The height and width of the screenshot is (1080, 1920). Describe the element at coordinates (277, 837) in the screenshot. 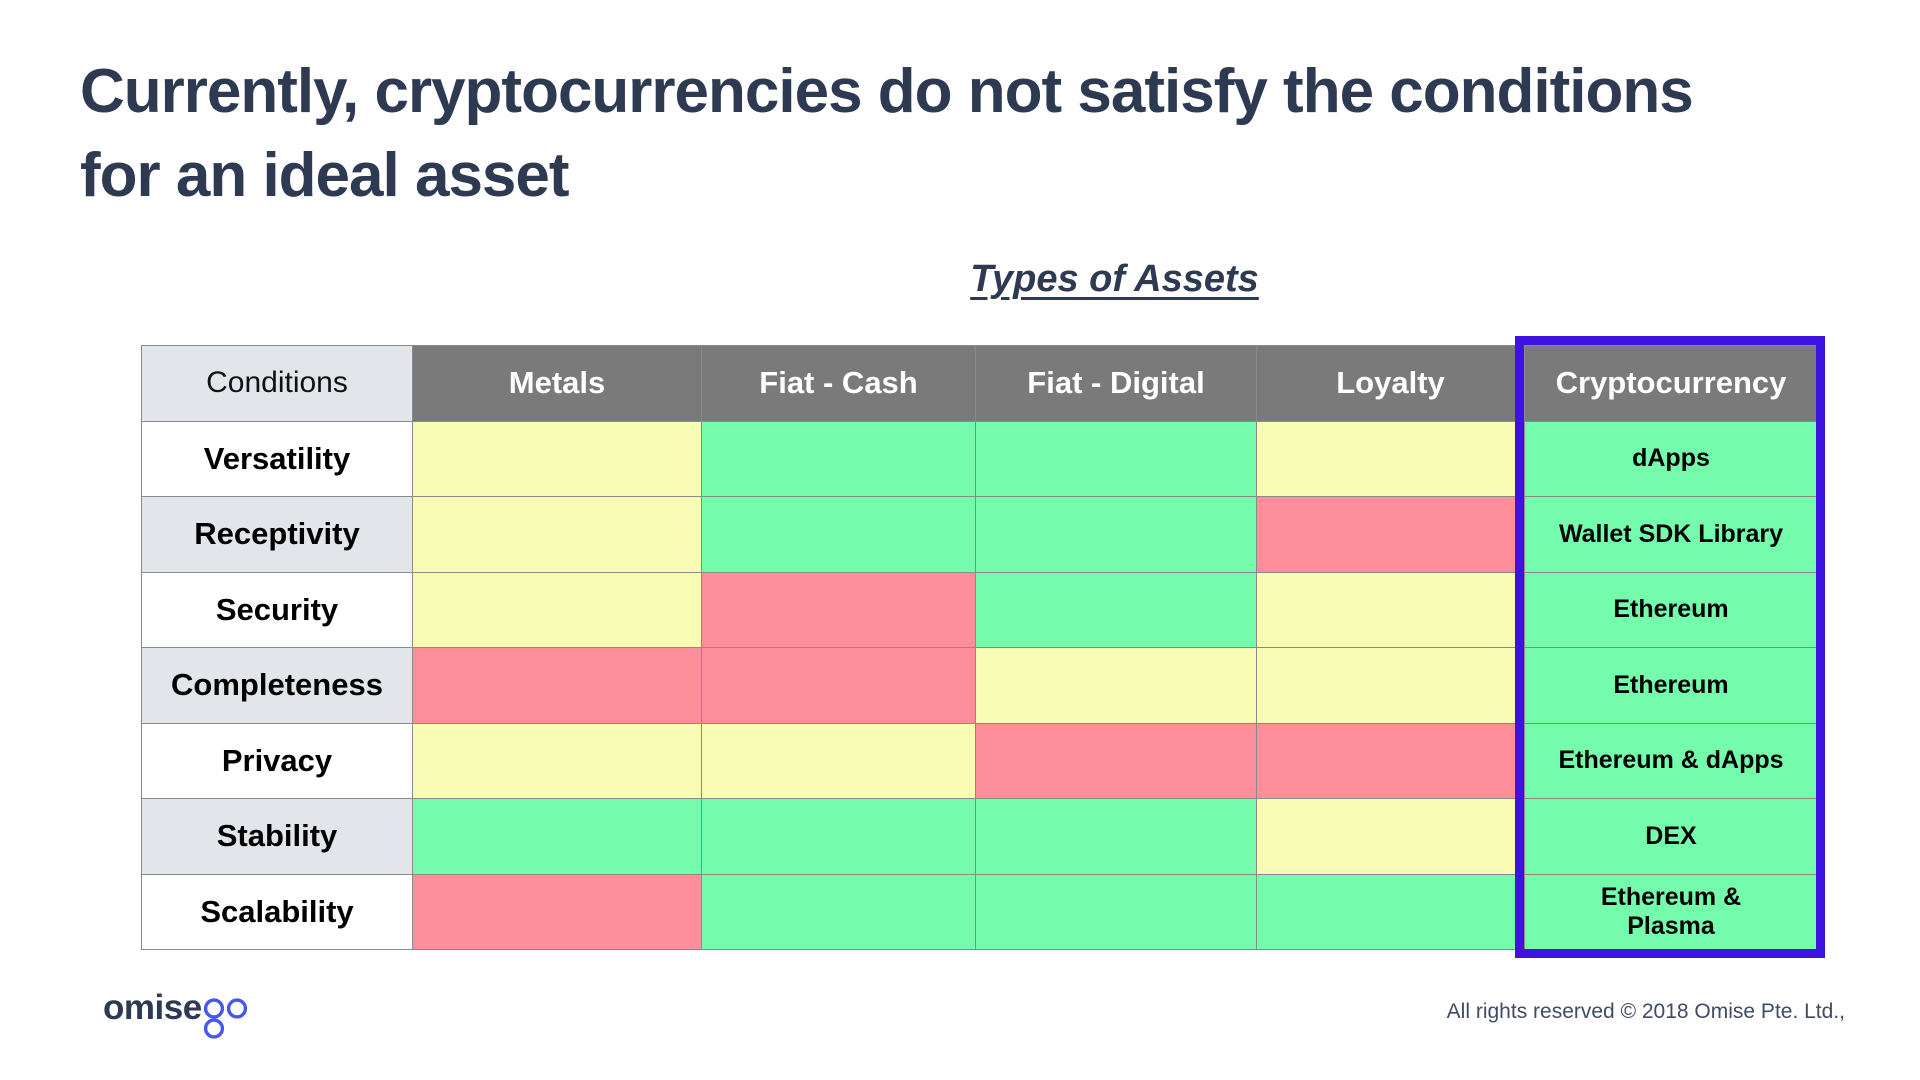

I see `row-label-stability: Stability` at that location.